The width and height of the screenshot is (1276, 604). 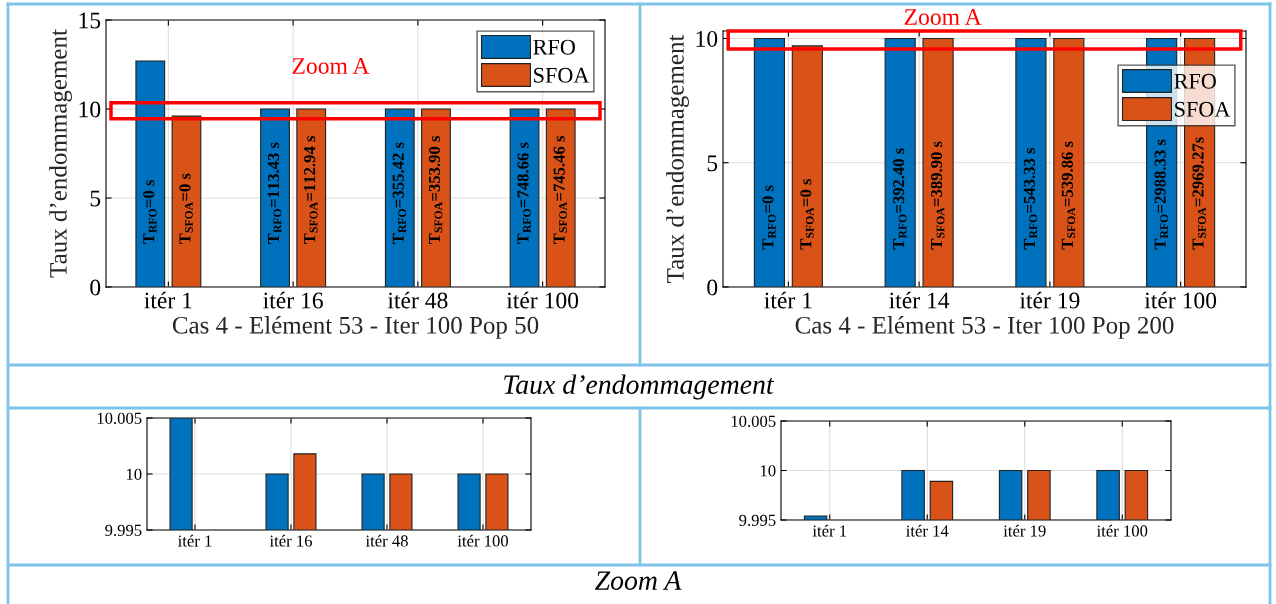 What do you see at coordinates (560, 190) in the screenshot?
I see `annotation: T$_{SFOA}$=745.46 s` at bounding box center [560, 190].